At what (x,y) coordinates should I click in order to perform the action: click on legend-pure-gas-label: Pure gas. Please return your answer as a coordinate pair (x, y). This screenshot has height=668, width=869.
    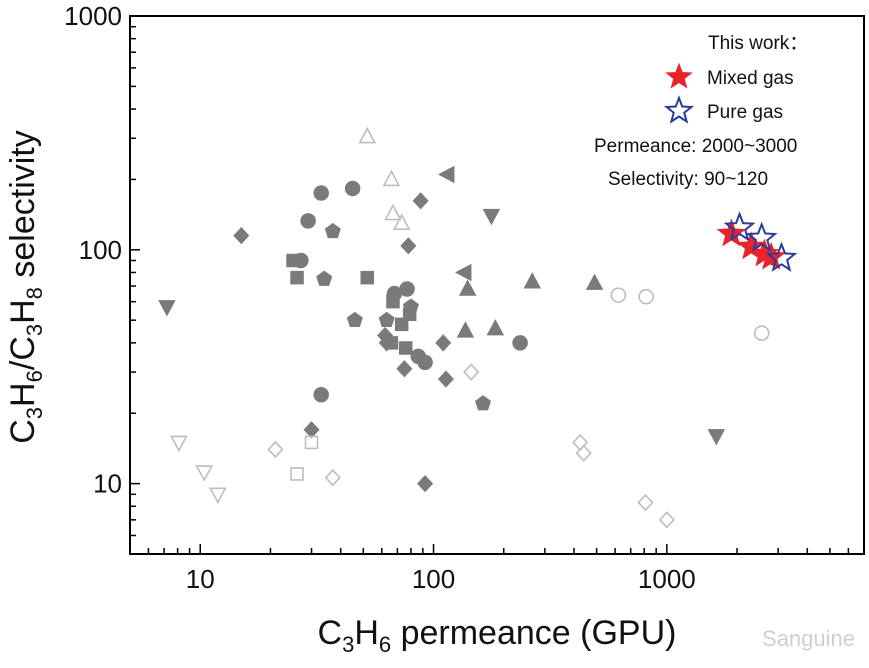
    Looking at the image, I should click on (745, 112).